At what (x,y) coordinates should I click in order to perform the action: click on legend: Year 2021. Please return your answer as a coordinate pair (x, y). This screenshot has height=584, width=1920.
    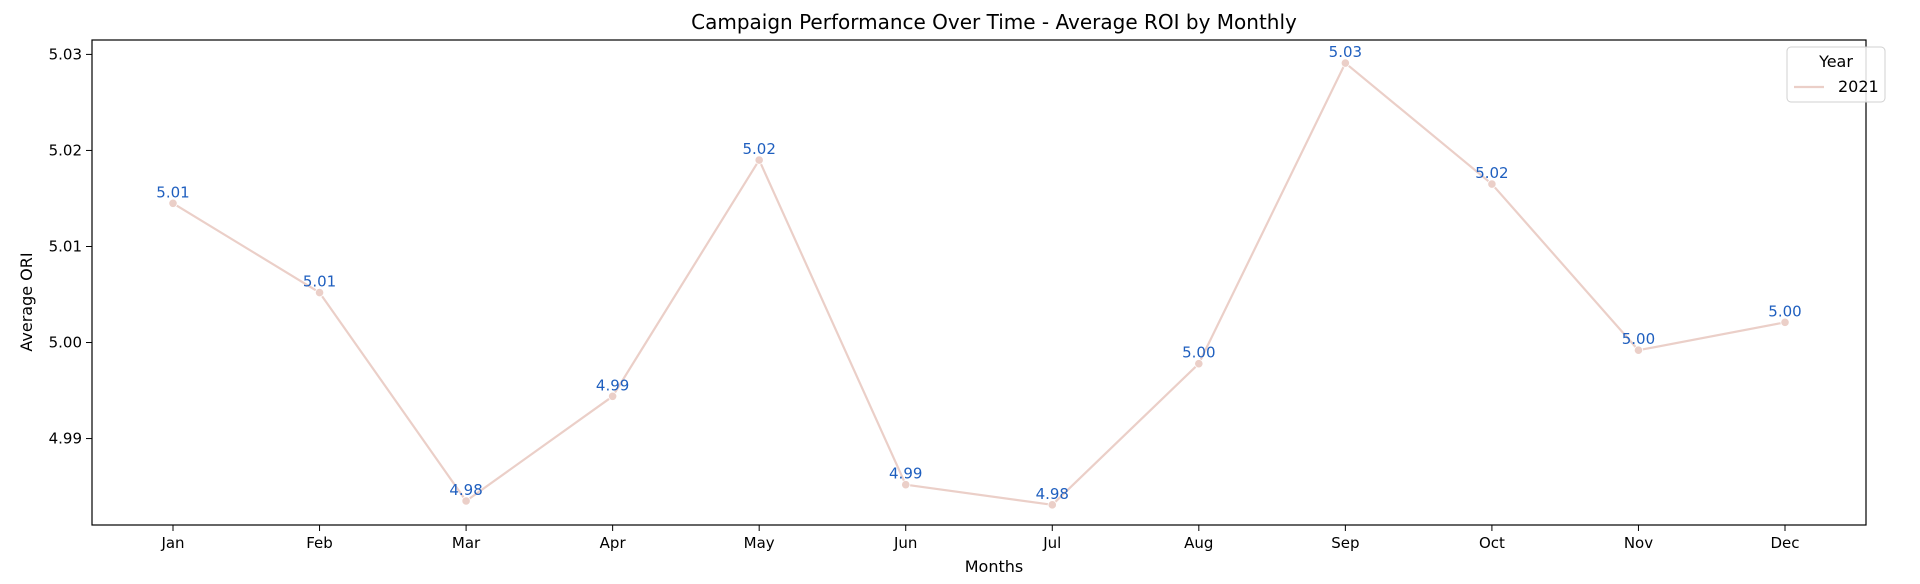
    Looking at the image, I should click on (1836, 74).